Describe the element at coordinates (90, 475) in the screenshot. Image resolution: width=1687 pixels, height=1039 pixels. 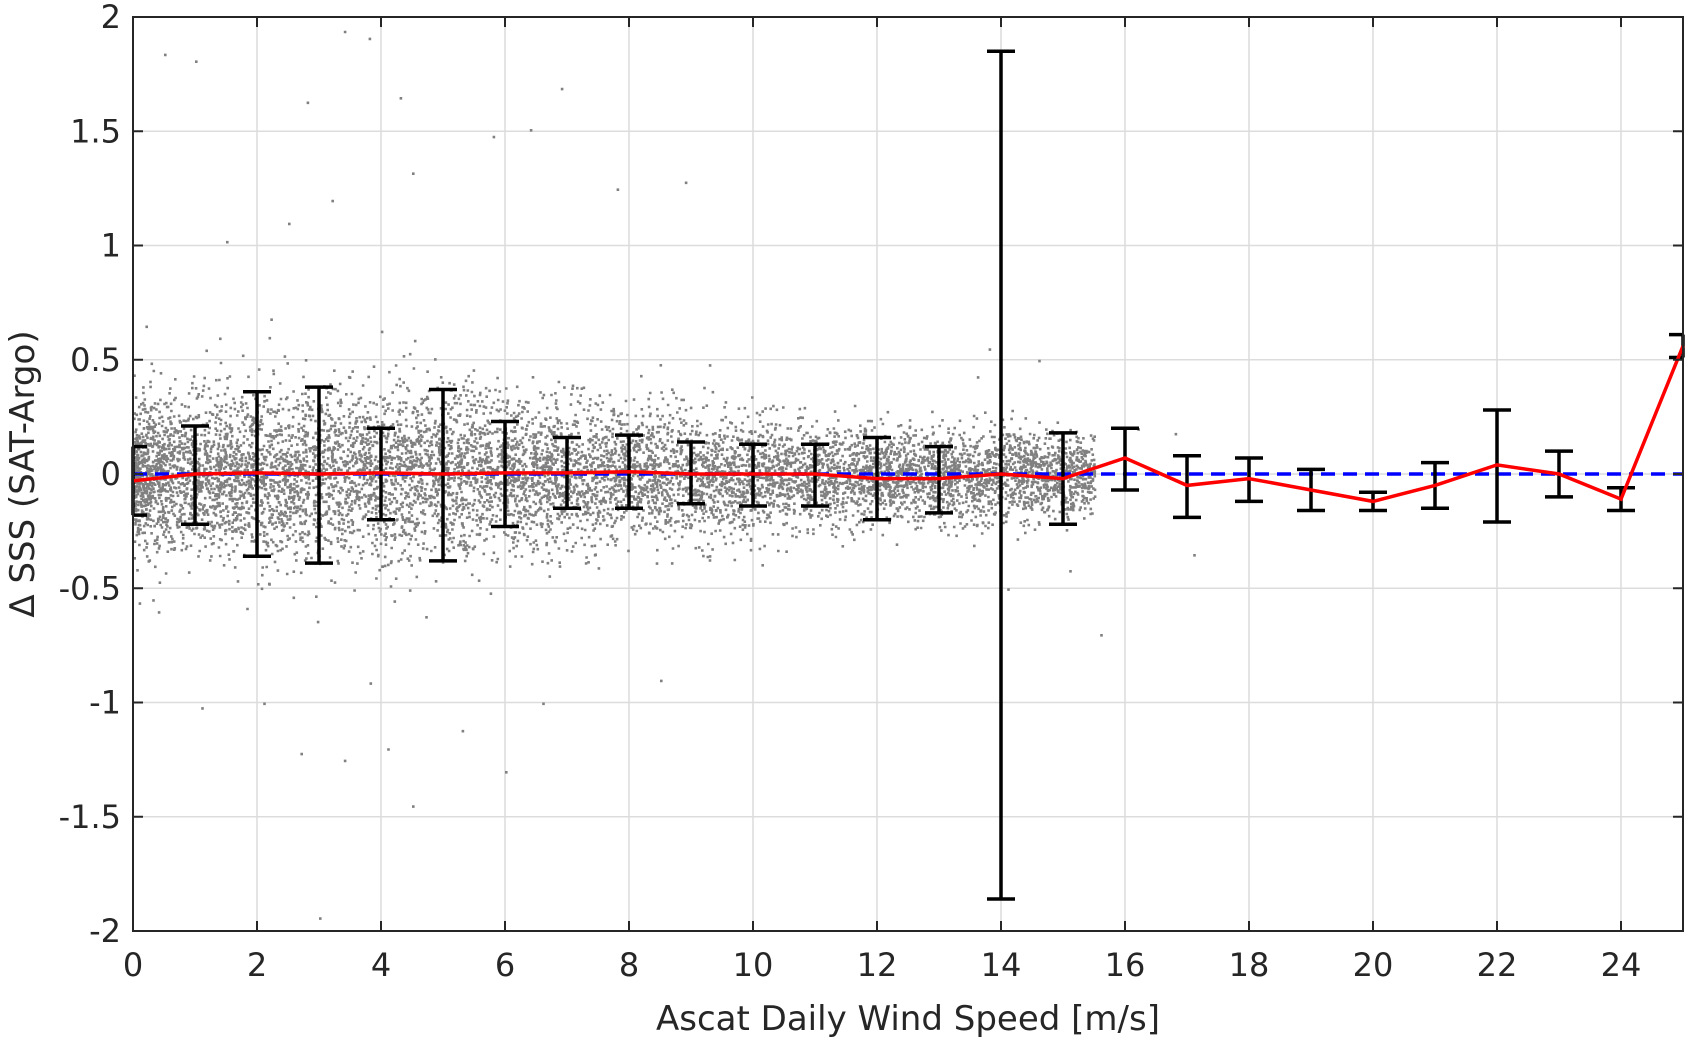
I see `y-tick-labels: 2 1.5 1 0.5 0 -0.5 -1 -1.5 -2` at that location.